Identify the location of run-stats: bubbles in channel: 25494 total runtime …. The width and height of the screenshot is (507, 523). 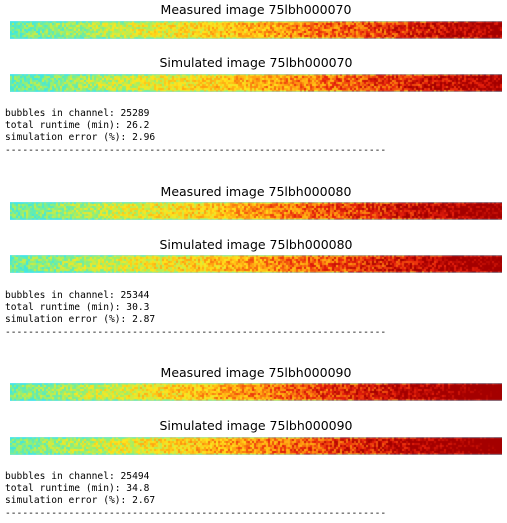
(80, 489).